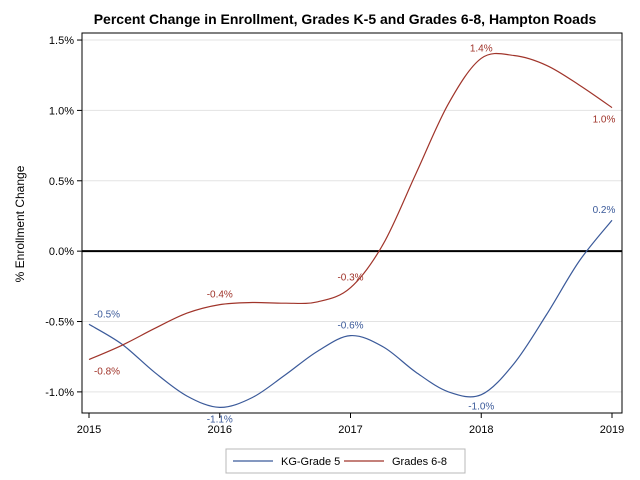 The height and width of the screenshot is (480, 640). What do you see at coordinates (310, 462) in the screenshot?
I see `legend-label: KG-Grade 5` at bounding box center [310, 462].